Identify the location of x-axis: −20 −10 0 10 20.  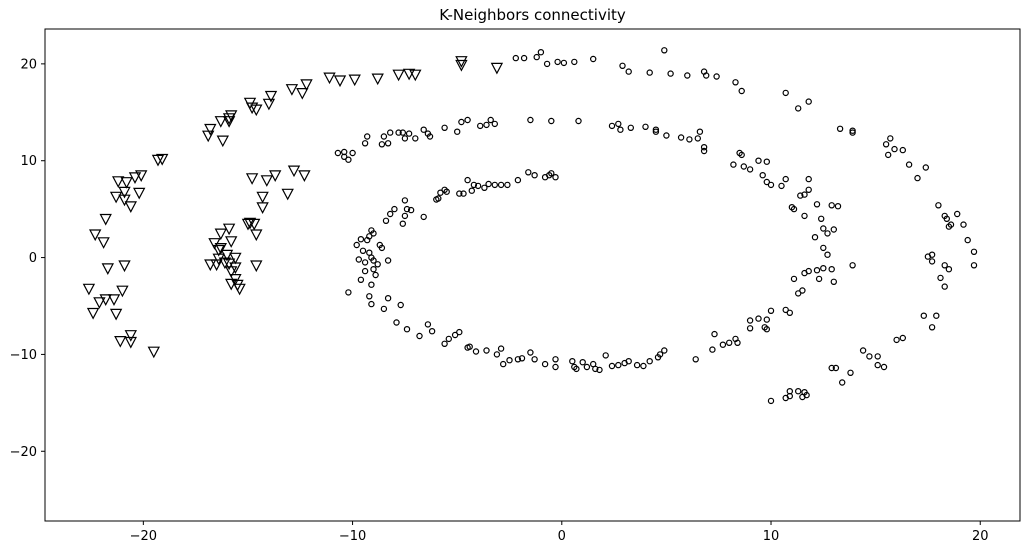
(559, 532).